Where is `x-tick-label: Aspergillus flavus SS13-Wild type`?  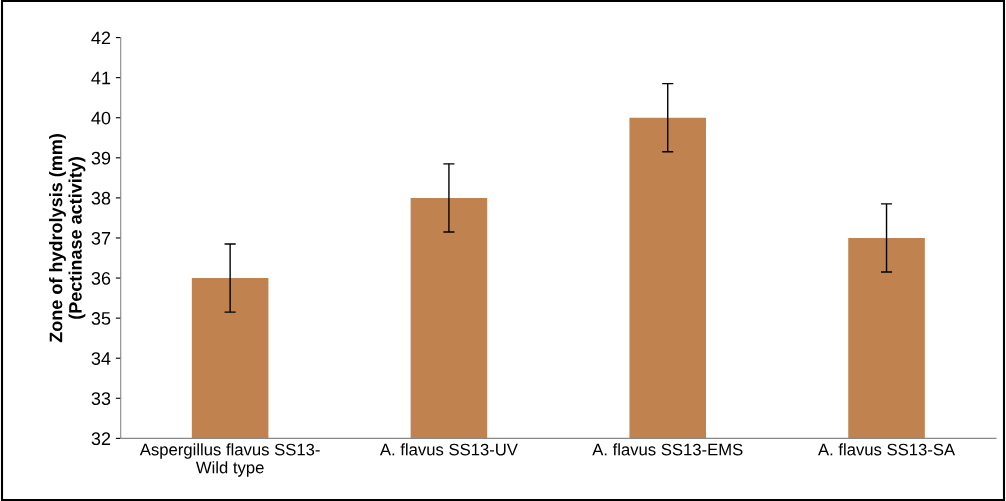
x-tick-label: Aspergillus flavus SS13-Wild type is located at coordinates (229, 460).